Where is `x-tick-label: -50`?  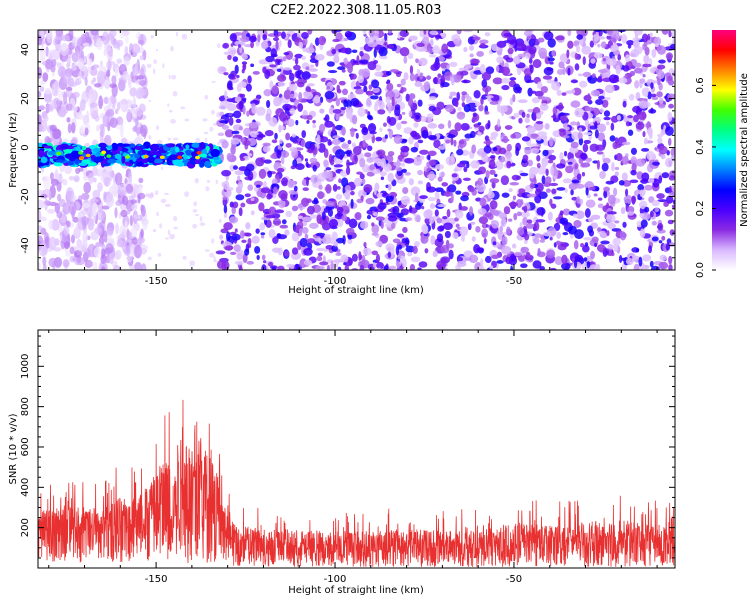
x-tick-label: -50 is located at coordinates (514, 579).